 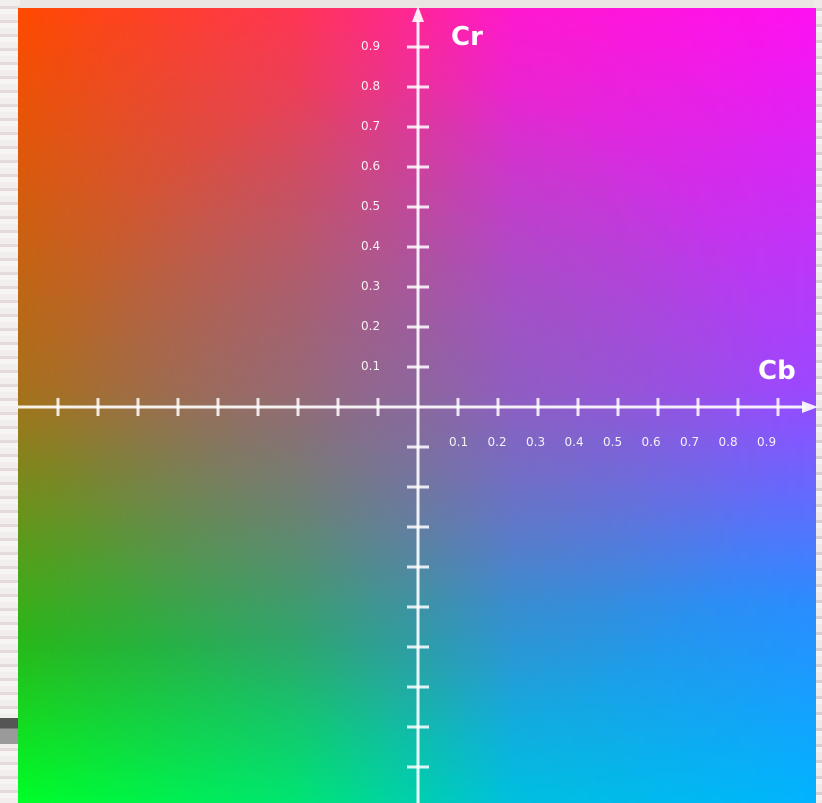 What do you see at coordinates (10, 401) in the screenshot?
I see `page-edge-left` at bounding box center [10, 401].